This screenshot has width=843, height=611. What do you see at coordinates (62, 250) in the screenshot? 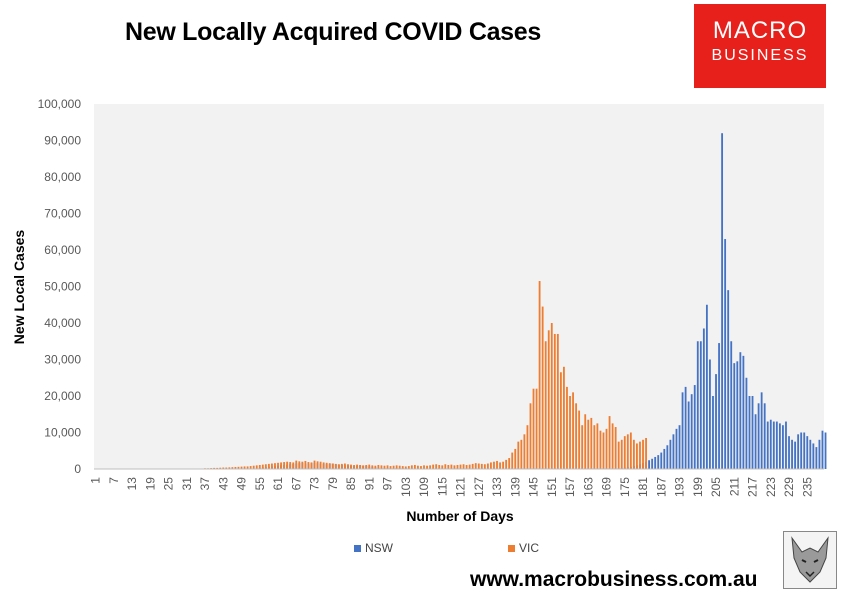
I see `y-tick-label: 60,000` at bounding box center [62, 250].